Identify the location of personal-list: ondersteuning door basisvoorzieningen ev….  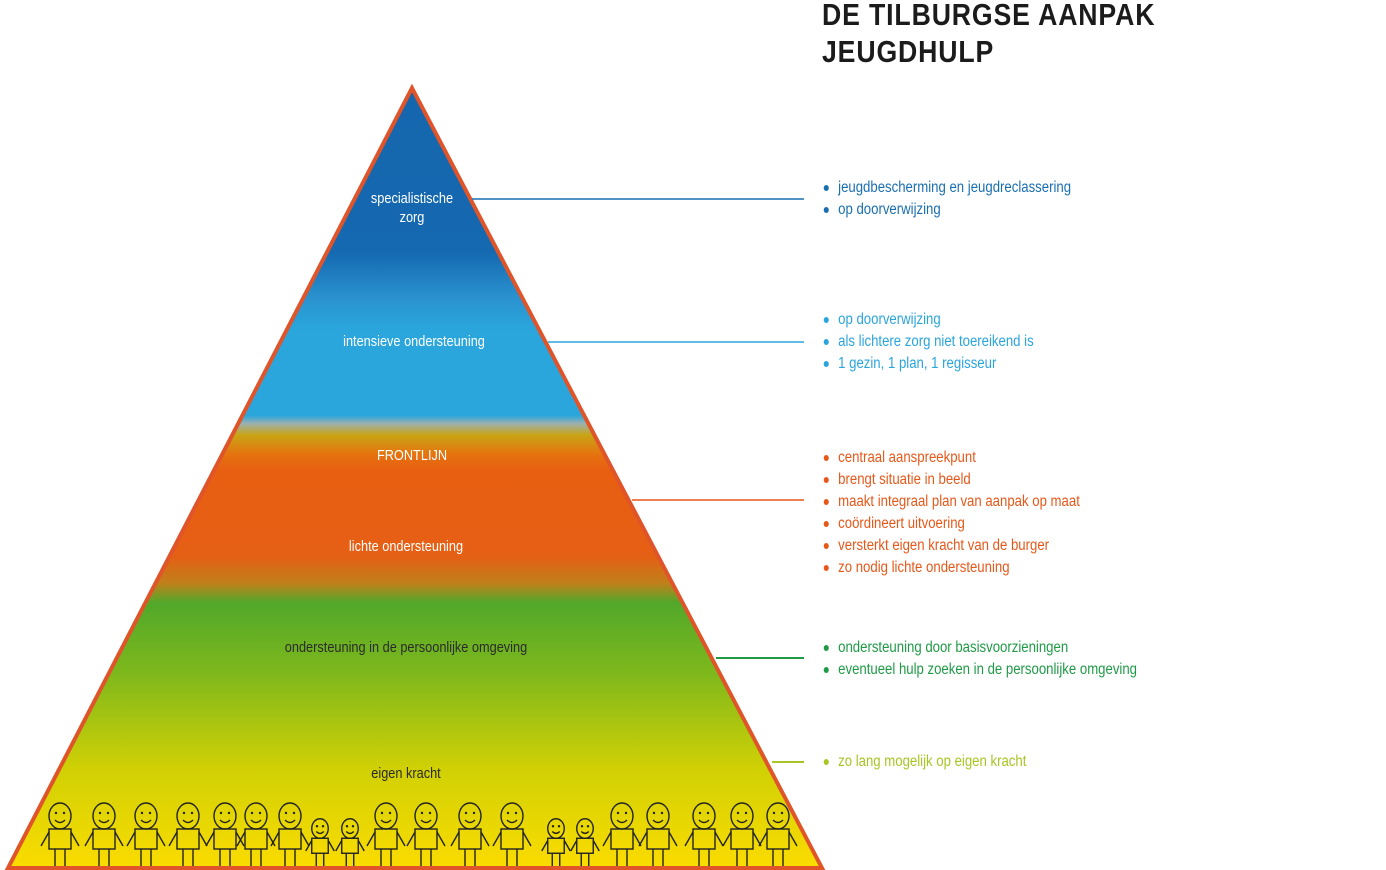
(979, 659).